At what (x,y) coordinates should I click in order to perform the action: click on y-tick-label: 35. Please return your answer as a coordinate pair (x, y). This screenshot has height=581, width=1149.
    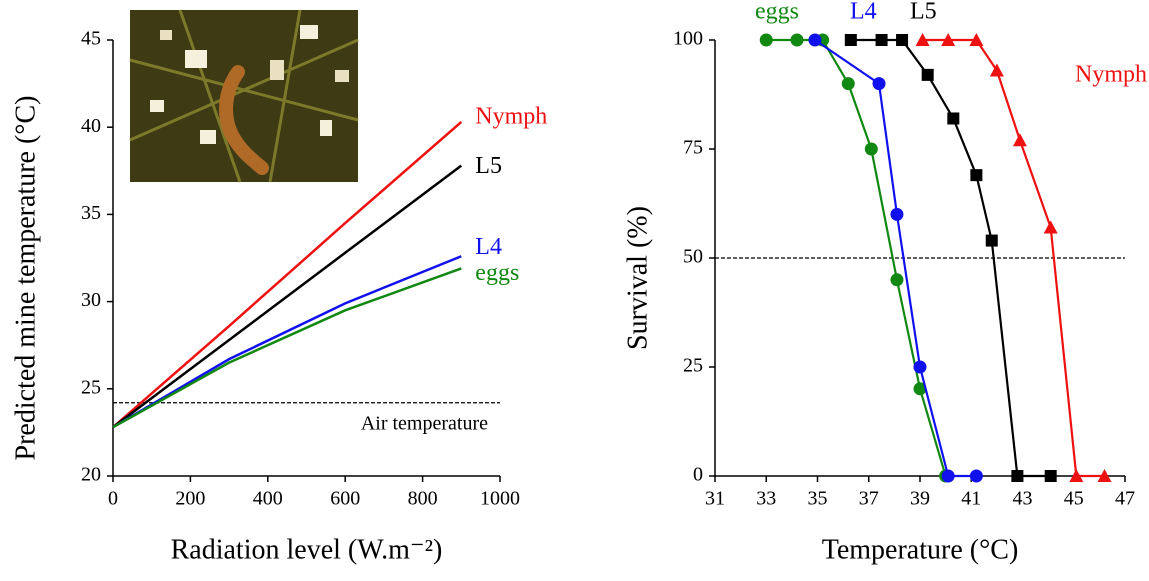
    Looking at the image, I should click on (91, 213).